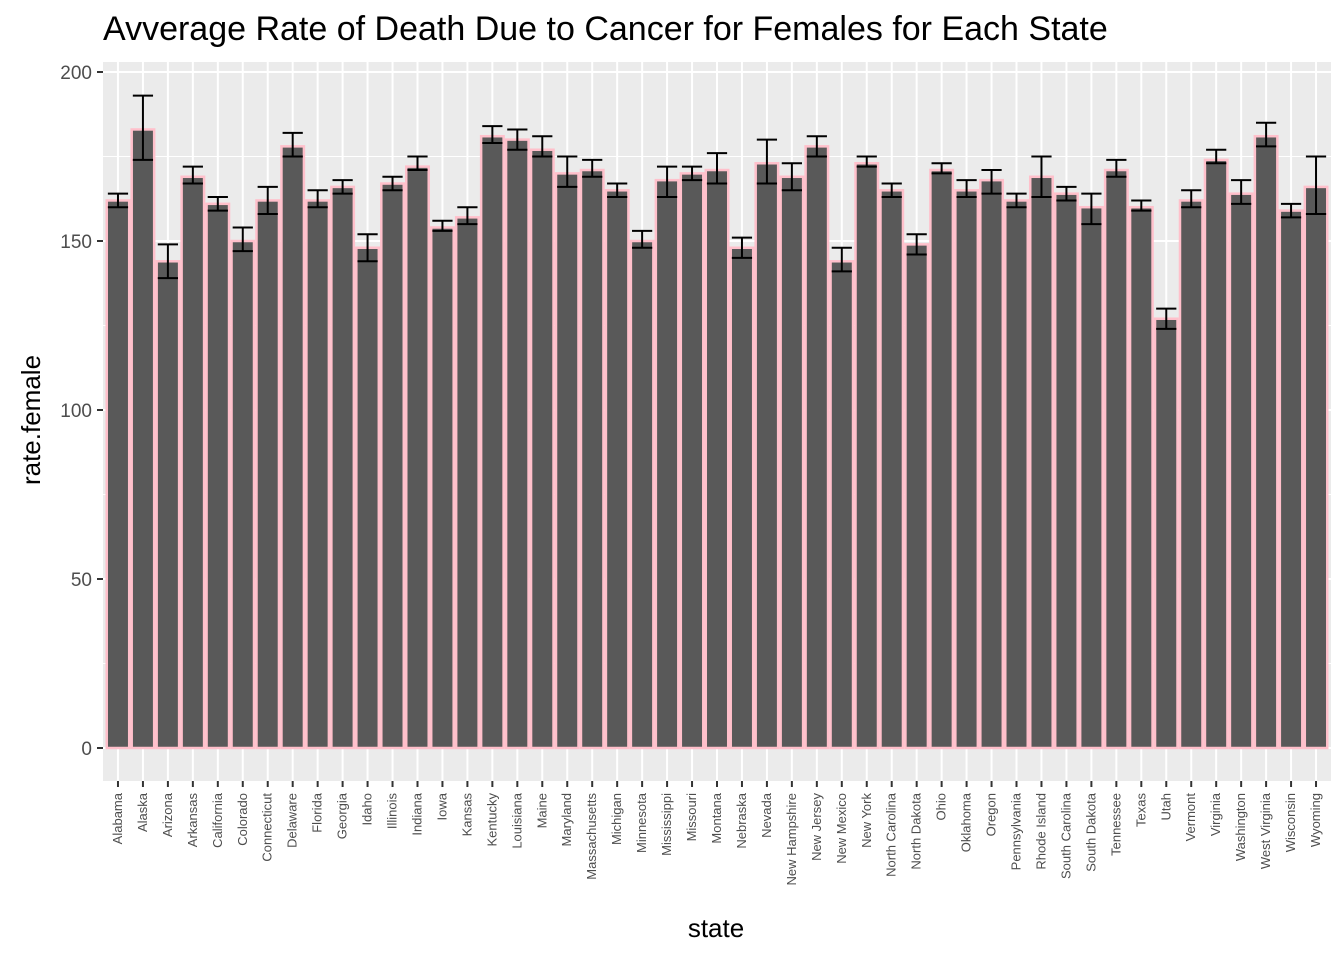 This screenshot has width=1344, height=960. What do you see at coordinates (76, 242) in the screenshot?
I see `y-tick-label: 150` at bounding box center [76, 242].